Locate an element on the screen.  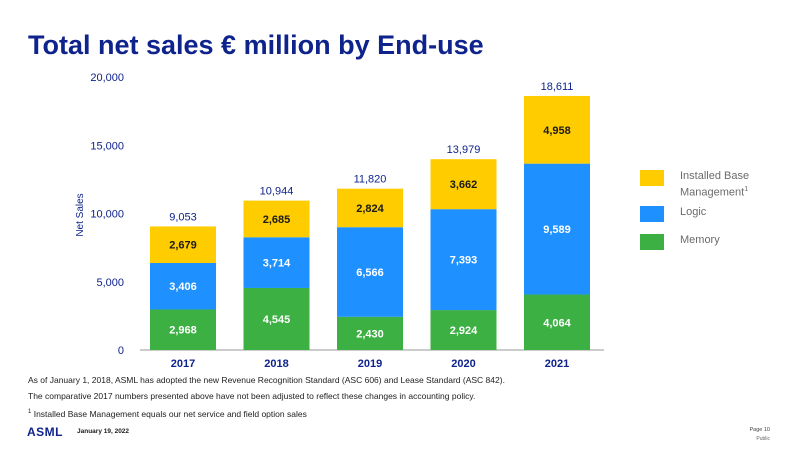
legend-item-installed-base-management: Installed Base Management1 is located at coordinates (710, 185).